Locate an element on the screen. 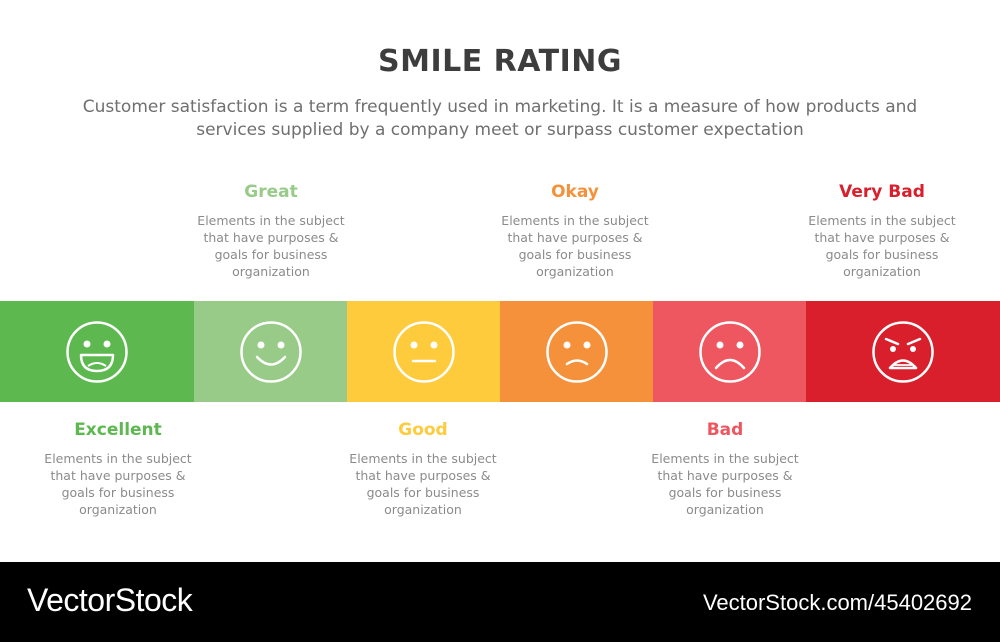 The height and width of the screenshot is (642, 1000). big-grin-face-icon is located at coordinates (97, 351).